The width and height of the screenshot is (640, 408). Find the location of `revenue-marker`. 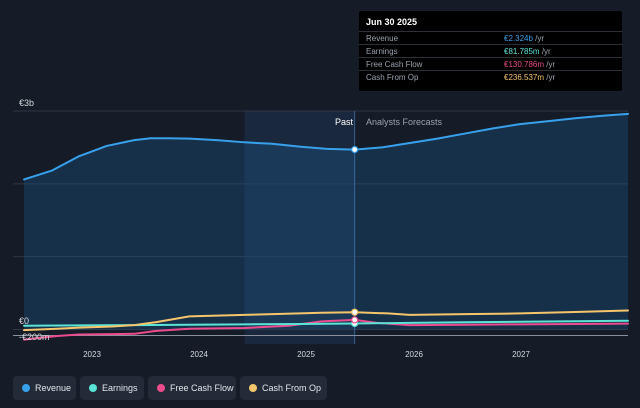

revenue-marker is located at coordinates (355, 149).